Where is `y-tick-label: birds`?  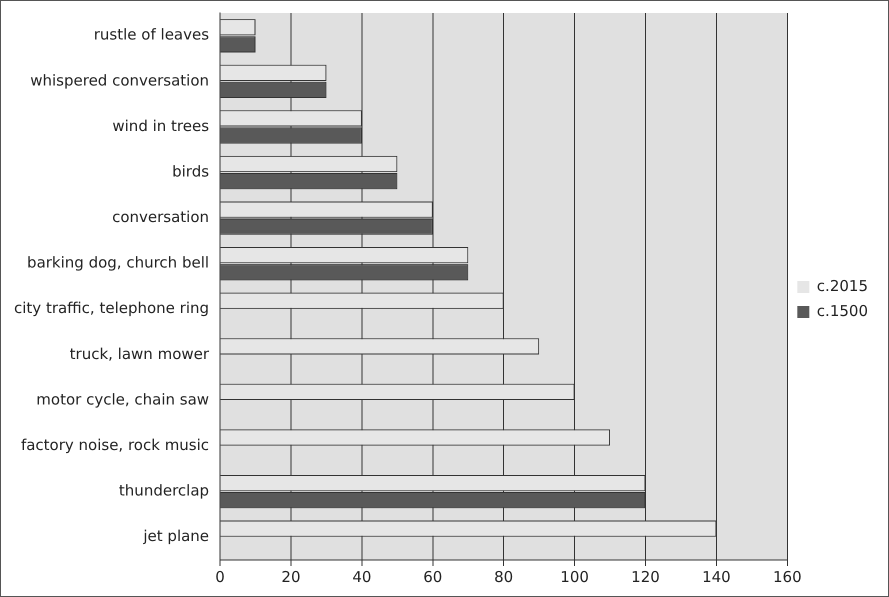
y-tick-label: birds is located at coordinates (191, 171).